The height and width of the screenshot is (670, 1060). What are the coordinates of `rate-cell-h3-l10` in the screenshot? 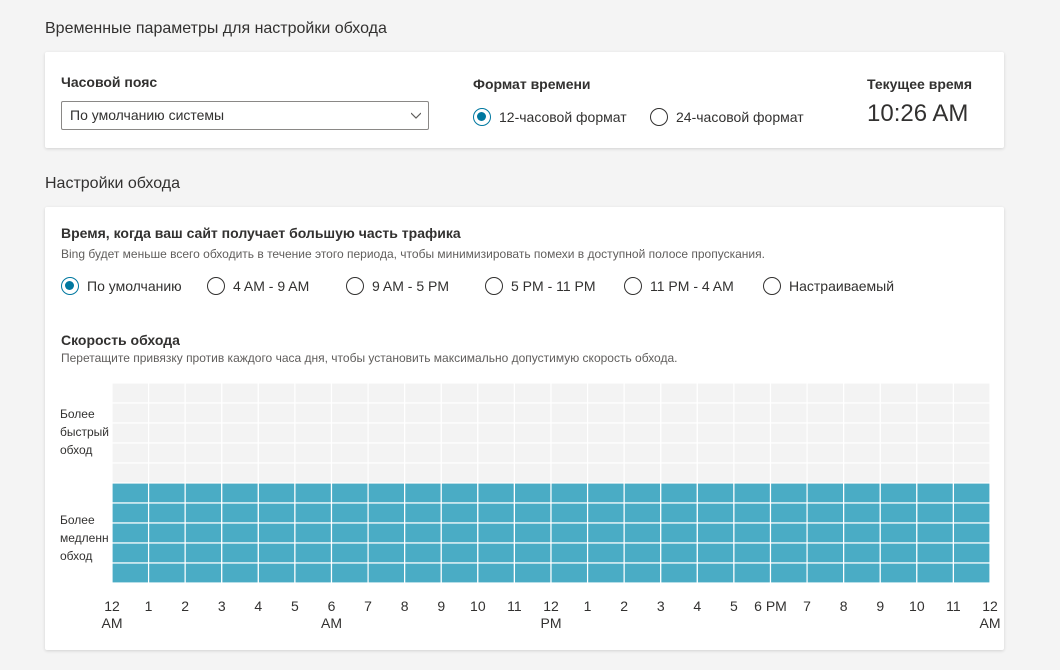 It's located at (240, 393).